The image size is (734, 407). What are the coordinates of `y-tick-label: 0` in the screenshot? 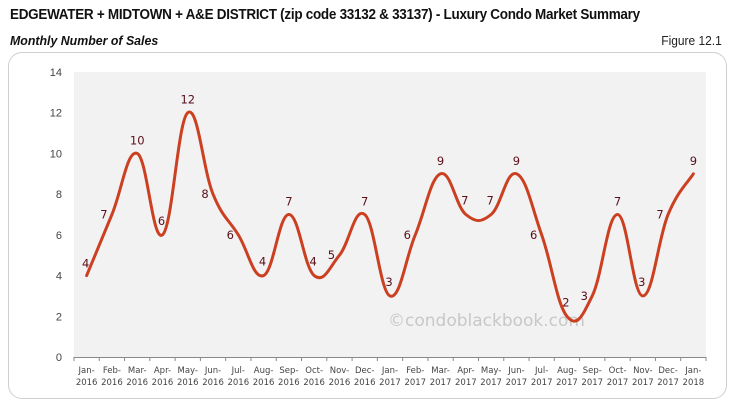 It's located at (59, 358).